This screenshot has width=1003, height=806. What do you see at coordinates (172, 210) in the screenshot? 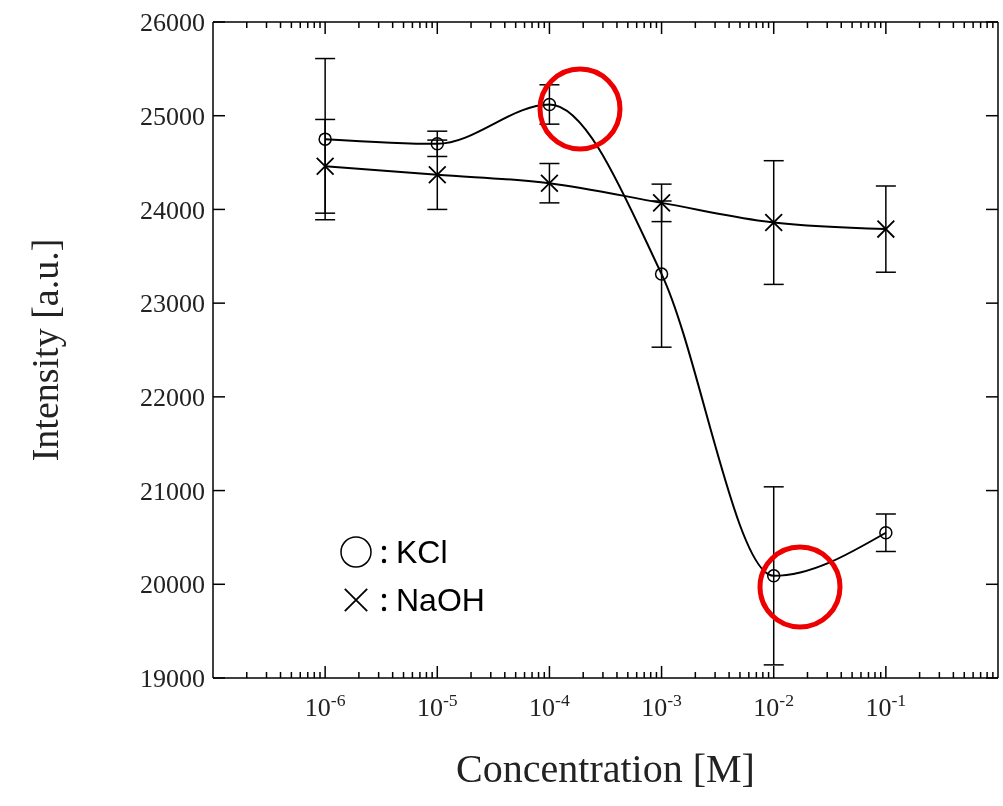
I see `y-tick-label: 24000` at bounding box center [172, 210].